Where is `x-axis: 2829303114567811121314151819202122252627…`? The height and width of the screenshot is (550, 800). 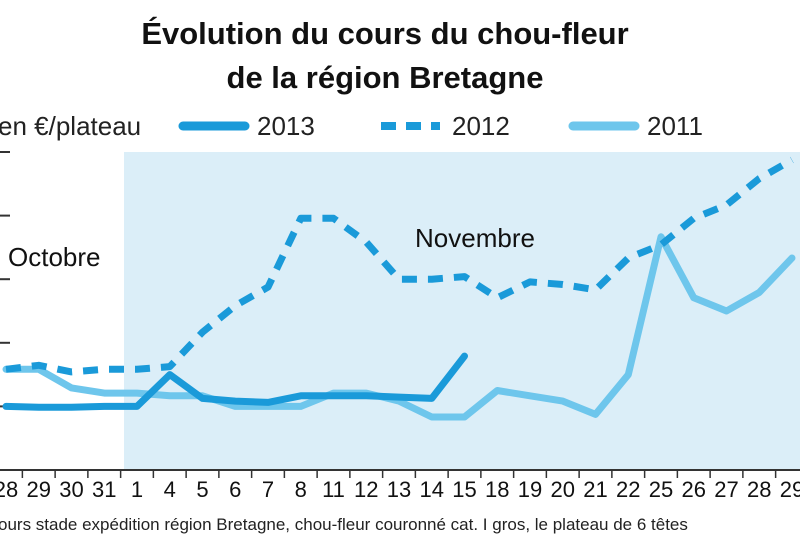 x-axis: 2829303114567811121314151819202122252627… is located at coordinates (400, 485).